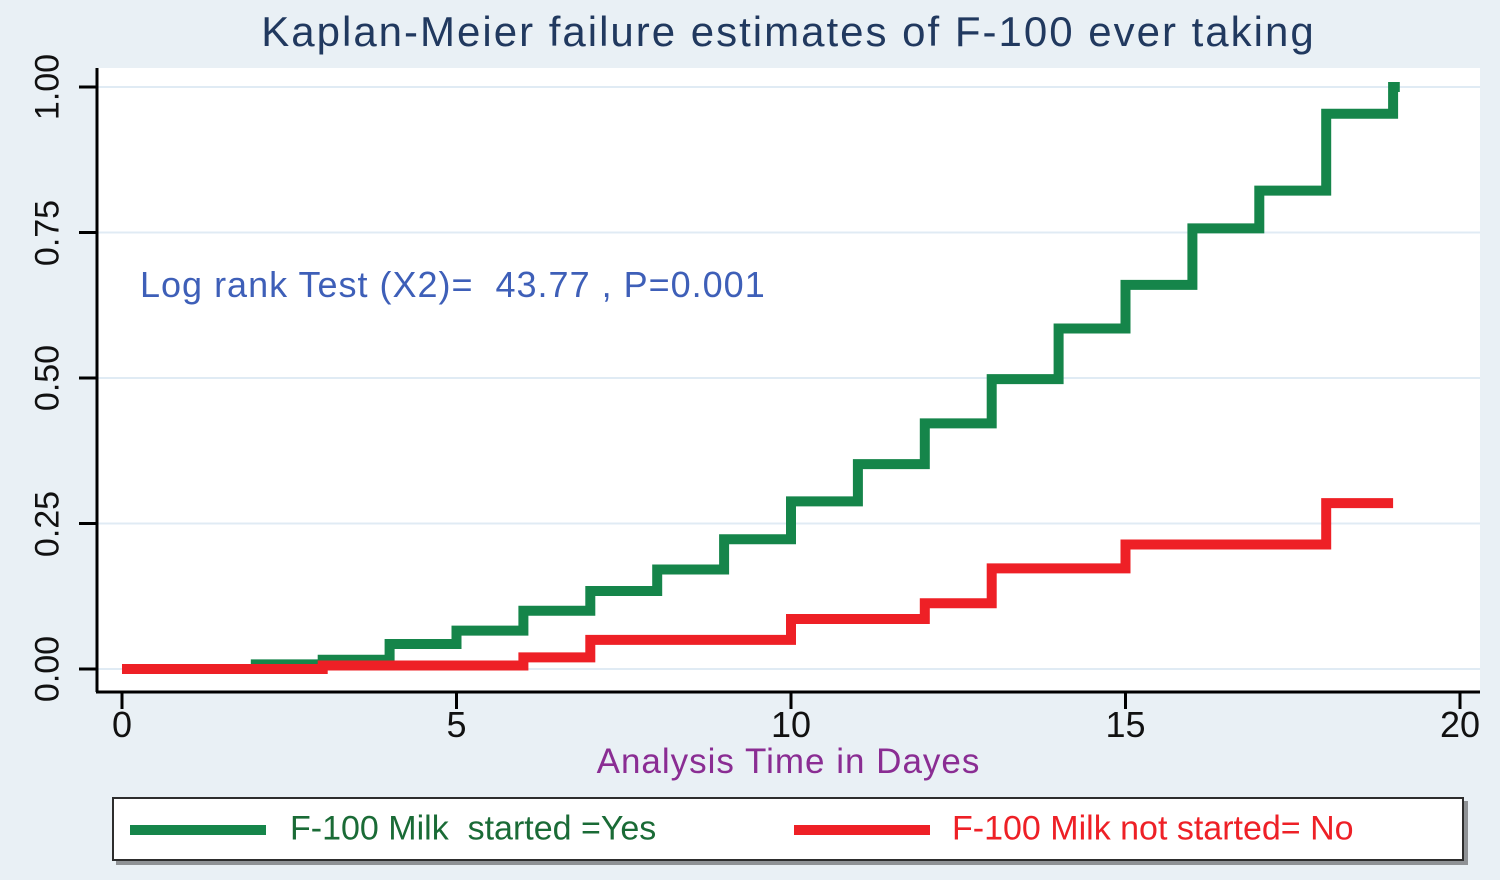 The image size is (1500, 880). Describe the element at coordinates (198, 830) in the screenshot. I see `legend-line-swatch-yes` at that location.